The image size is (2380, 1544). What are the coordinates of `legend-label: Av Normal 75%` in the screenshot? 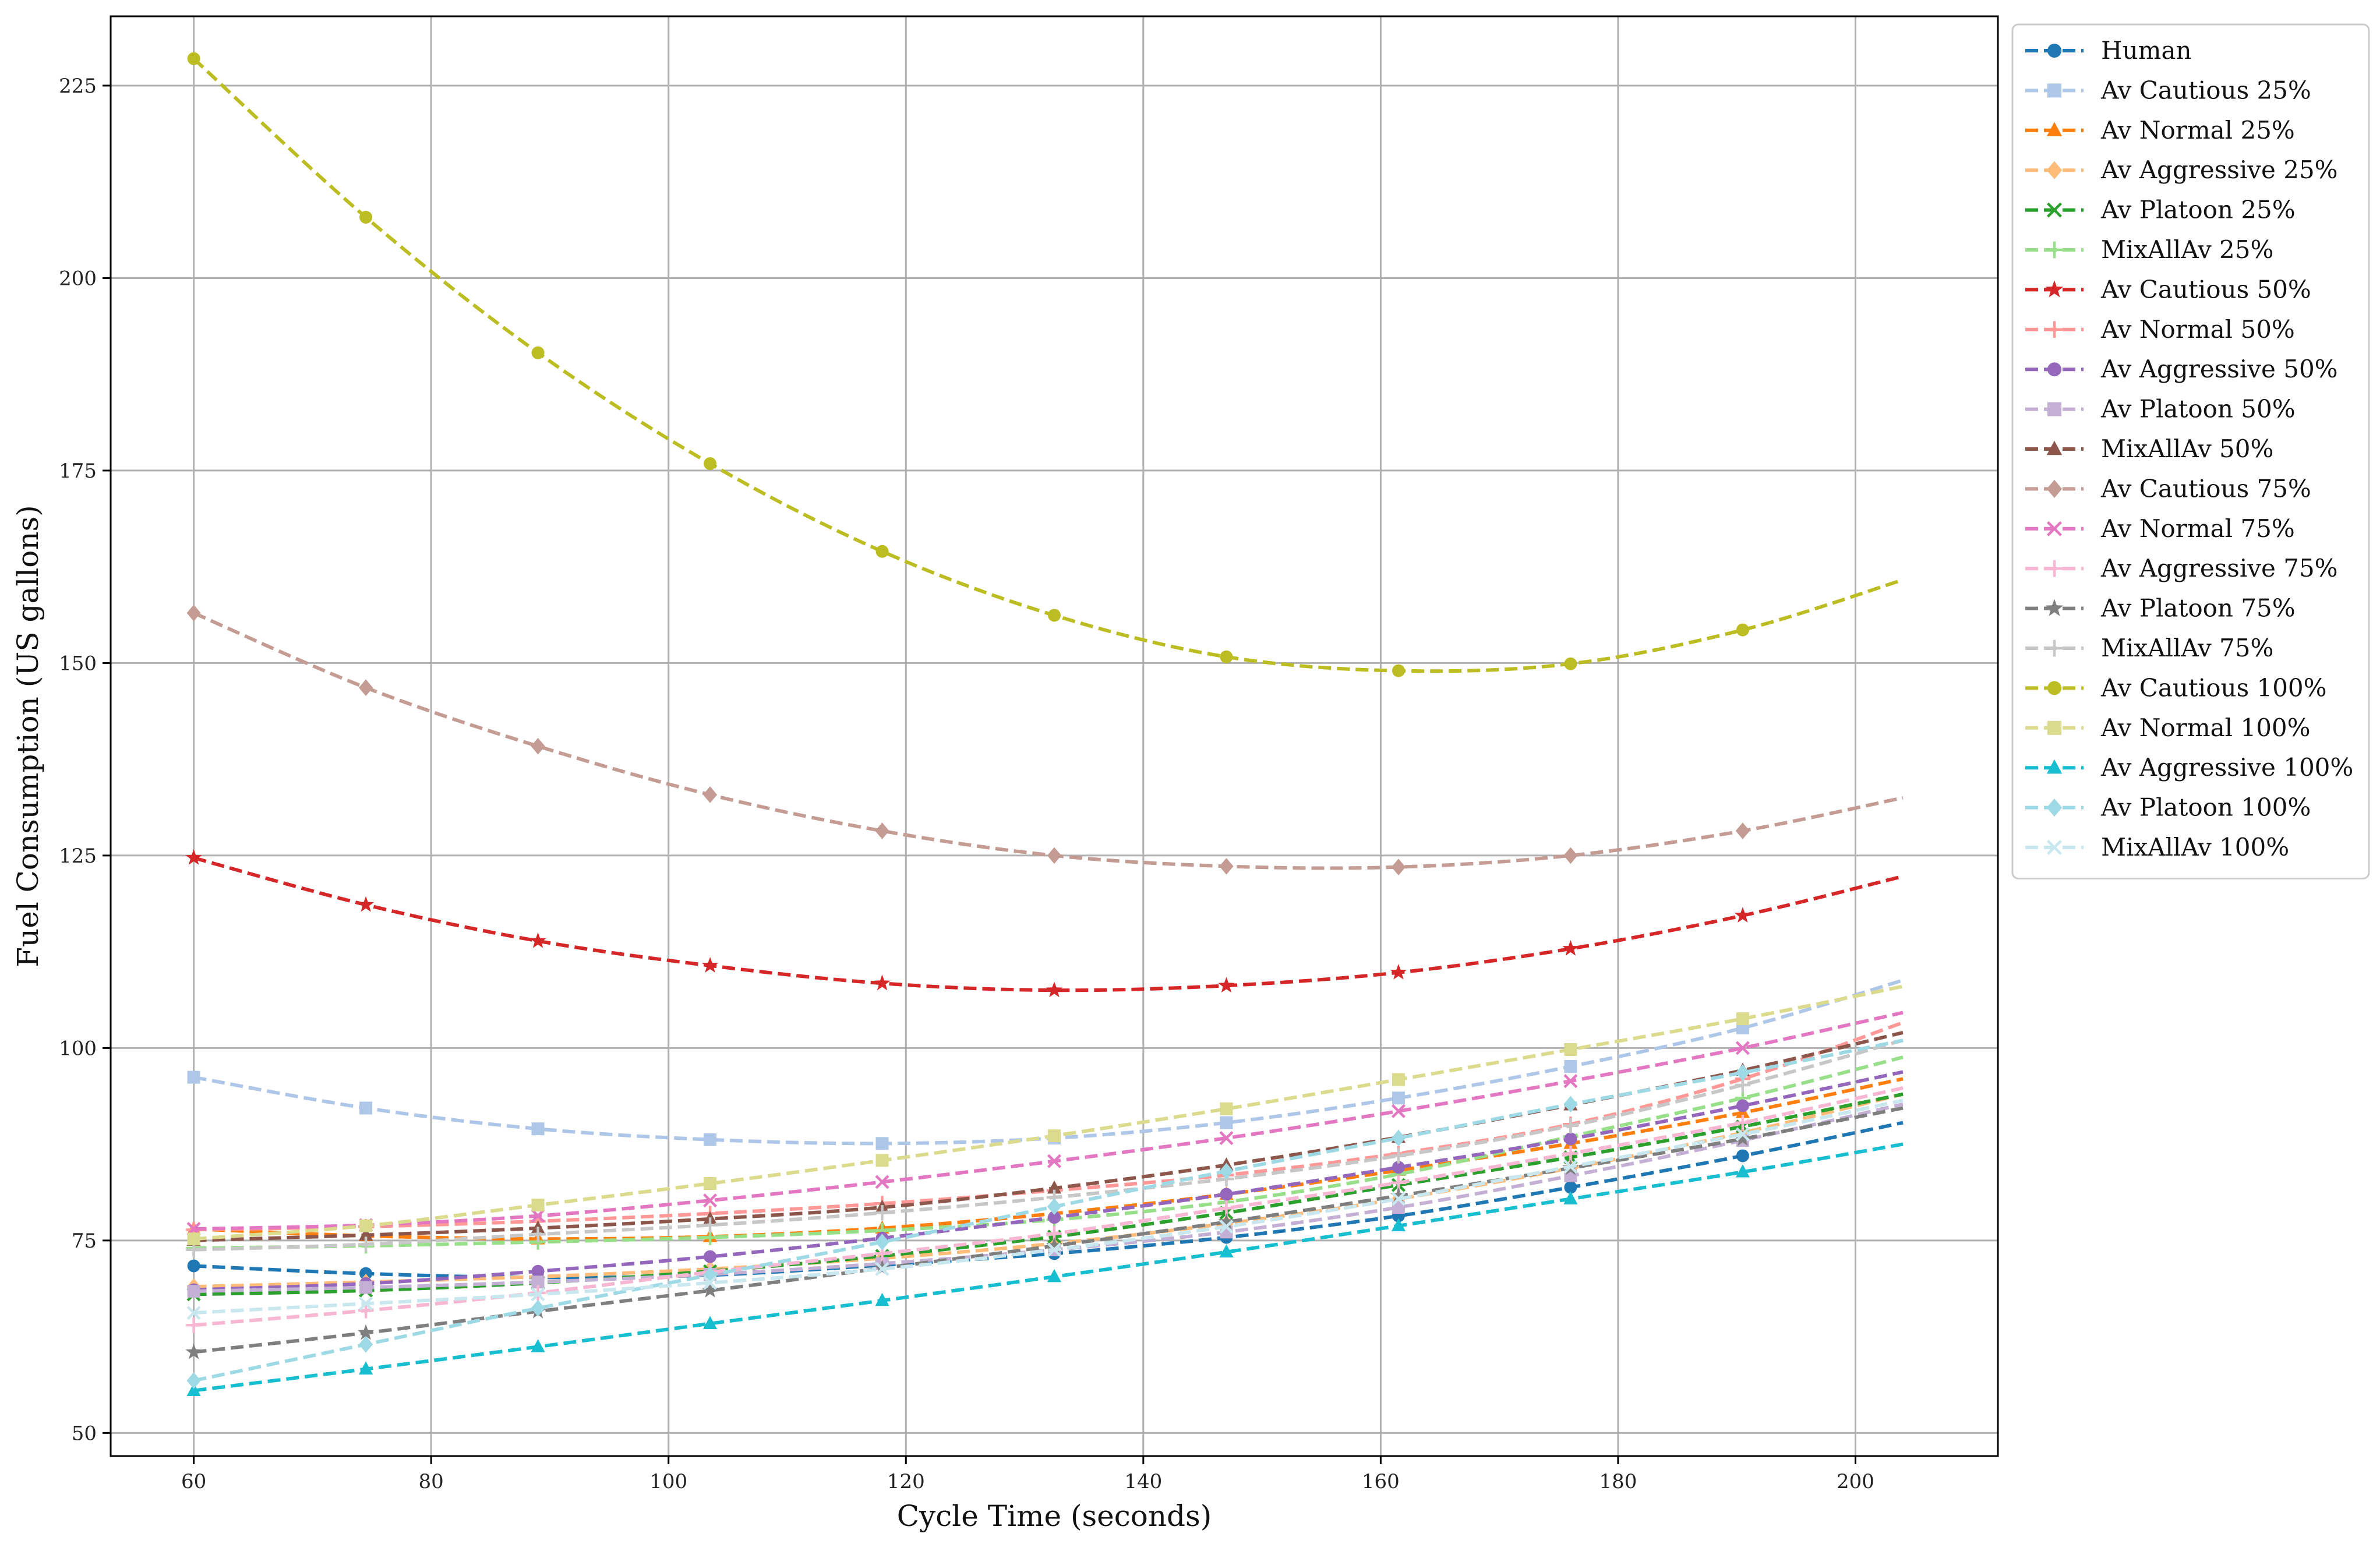 It's located at (2197, 528).